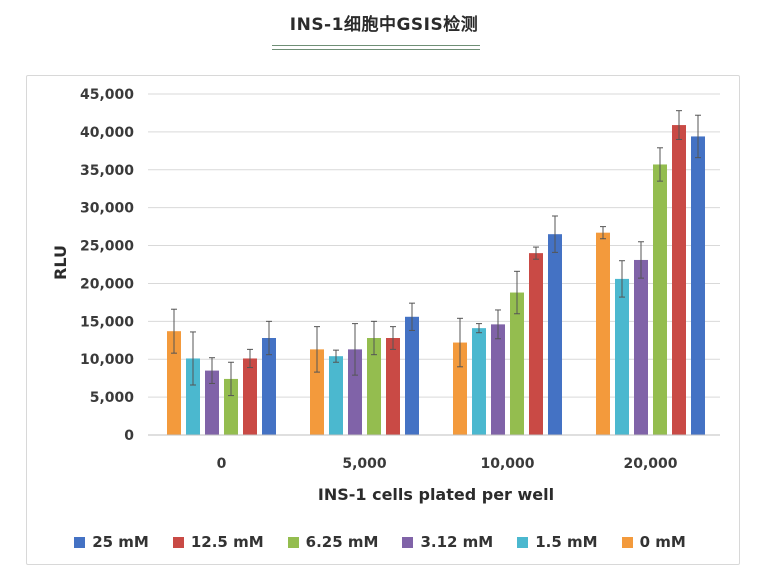  I want to click on y-axis-title: RLU, so click(60, 262).